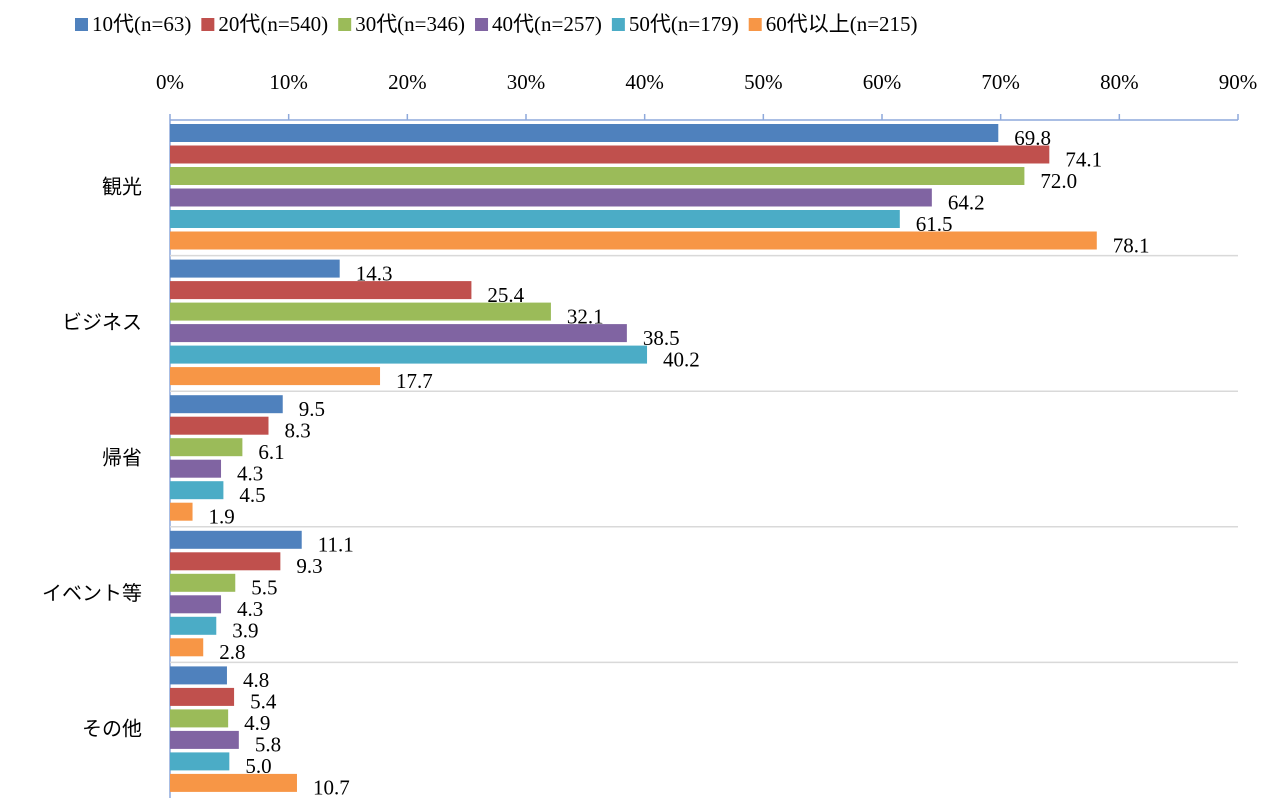  Describe the element at coordinates (842, 24) in the screenshot. I see `legend-label: 60代以上(n=215)` at that location.